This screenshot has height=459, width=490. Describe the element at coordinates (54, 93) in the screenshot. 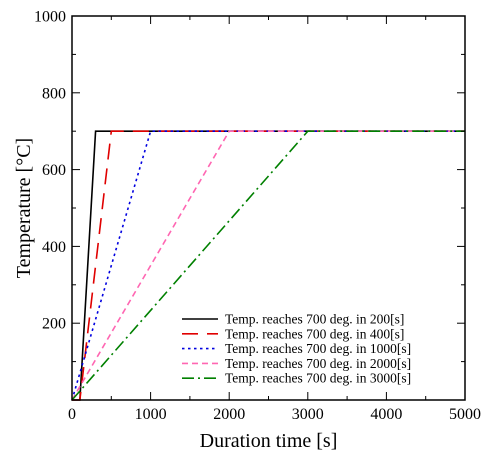

I see `y-tick-label: 800` at that location.